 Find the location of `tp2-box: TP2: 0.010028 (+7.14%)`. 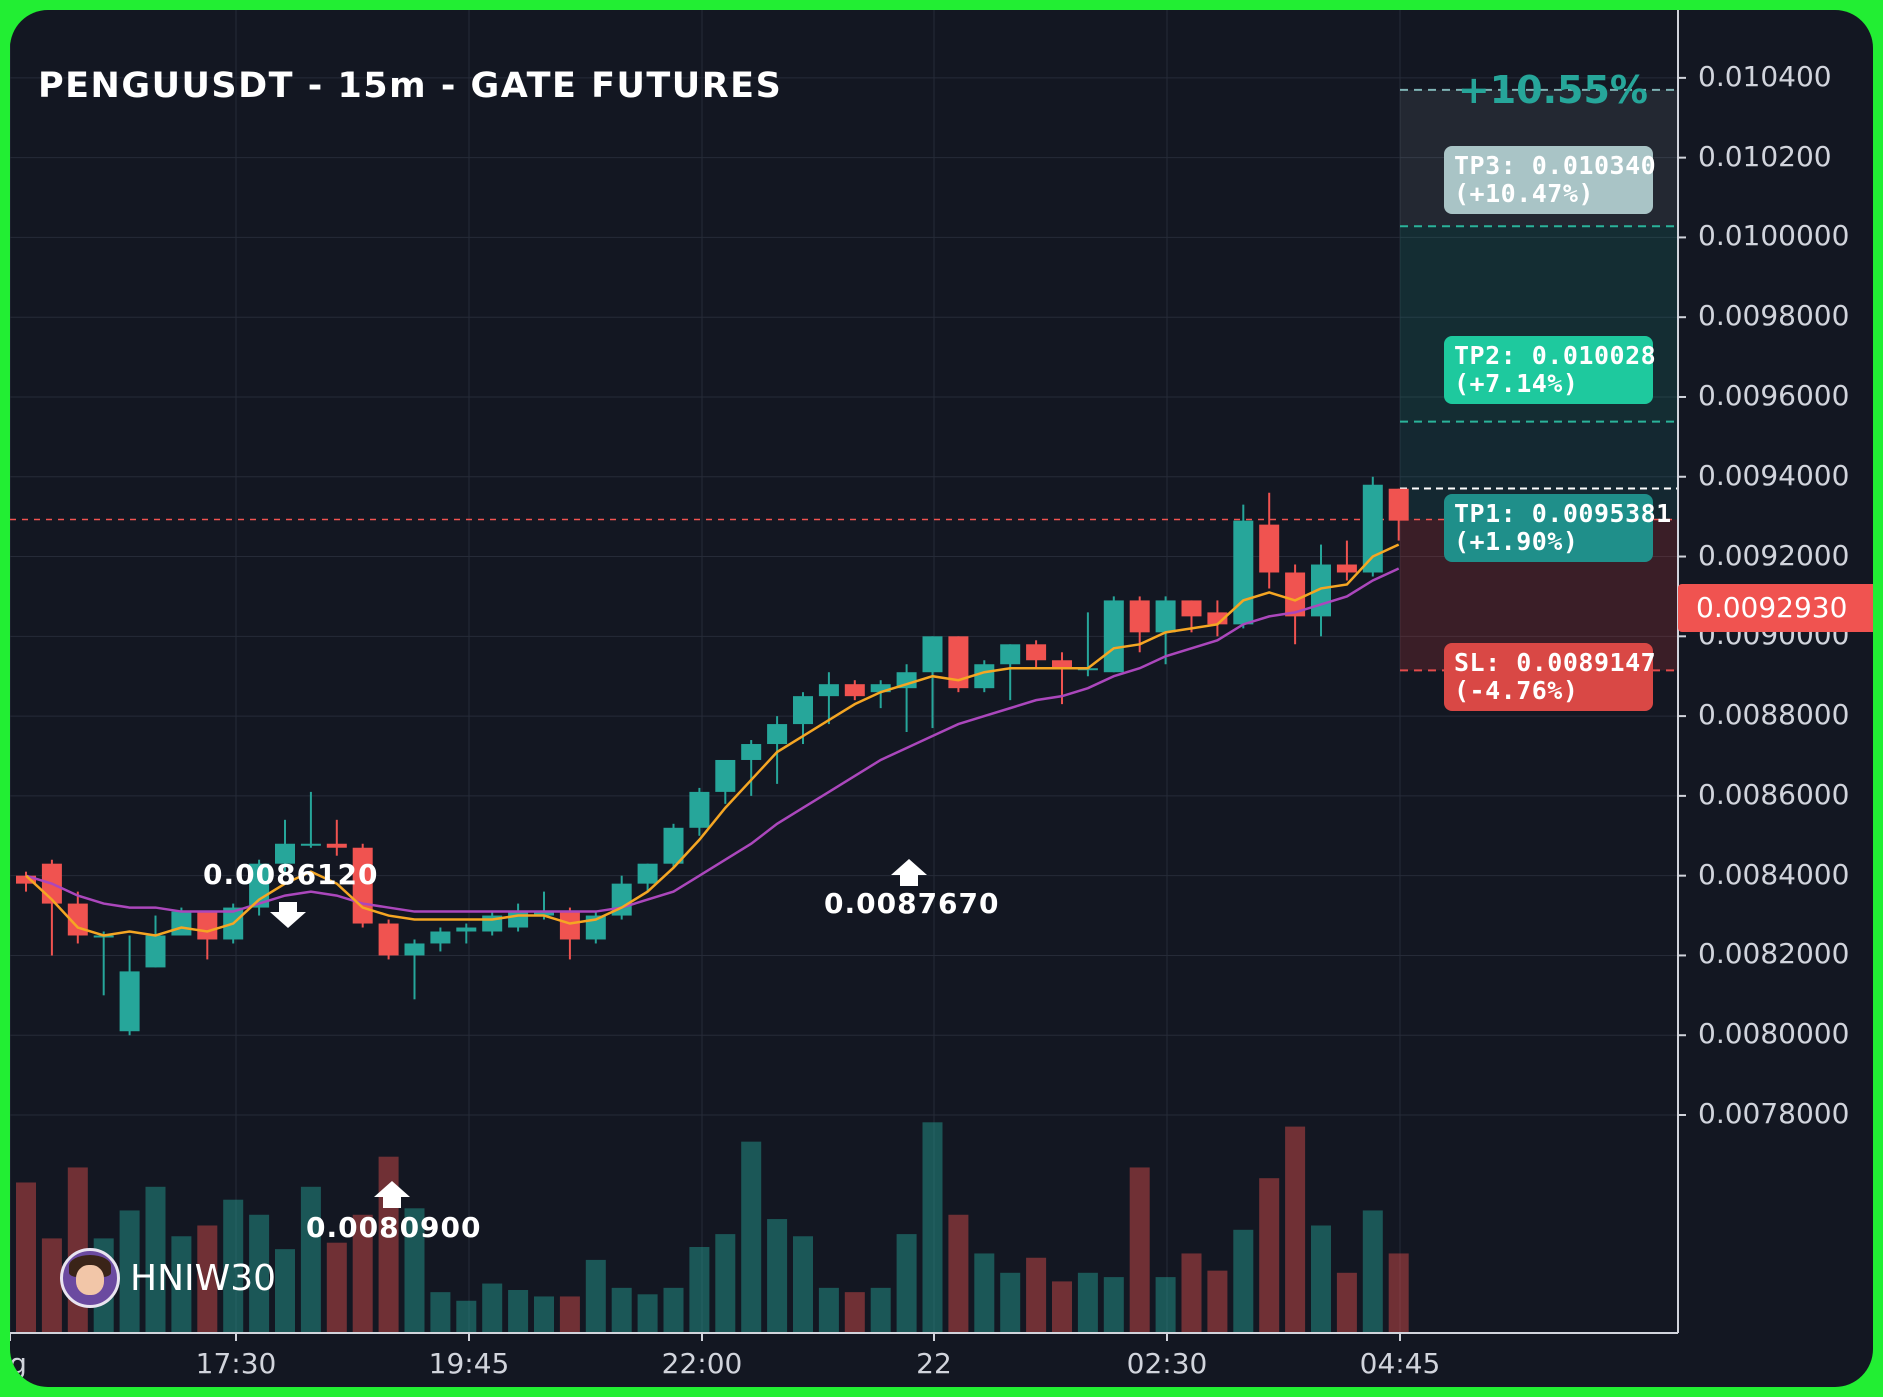

tp2-box: TP2: 0.010028 (+7.14%) is located at coordinates (1550, 370).